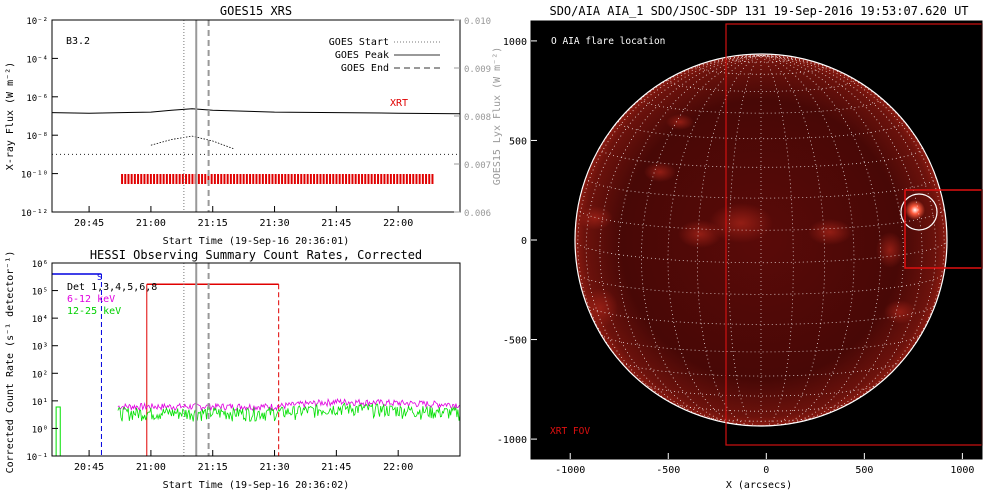 The image size is (1000, 500). What do you see at coordinates (398, 467) in the screenshot?
I see `hessi-x-tick-label: 22:00` at bounding box center [398, 467].